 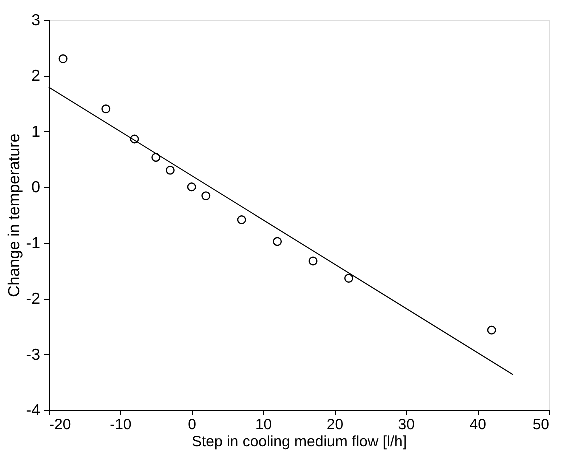 I want to click on y-tick-label: 0, so click(x=36, y=188).